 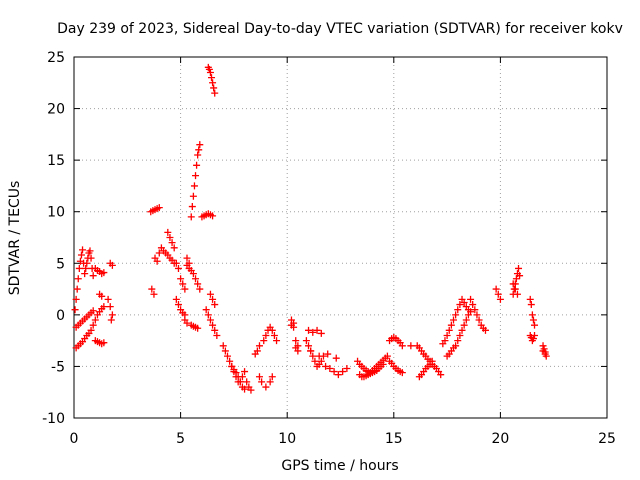 What do you see at coordinates (394, 439) in the screenshot?
I see `x-tick-label: 15` at bounding box center [394, 439].